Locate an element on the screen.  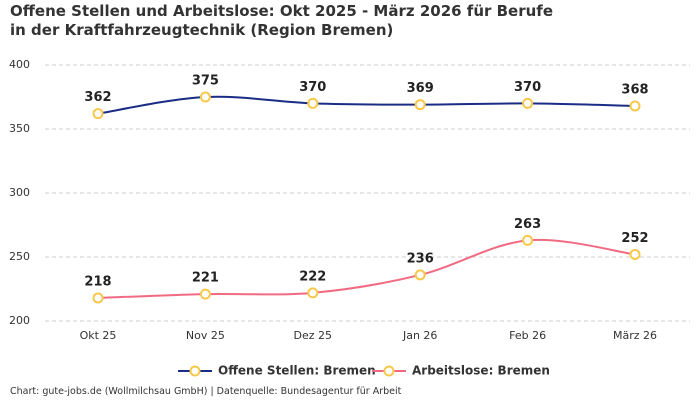
data-label: 368 is located at coordinates (634, 89).